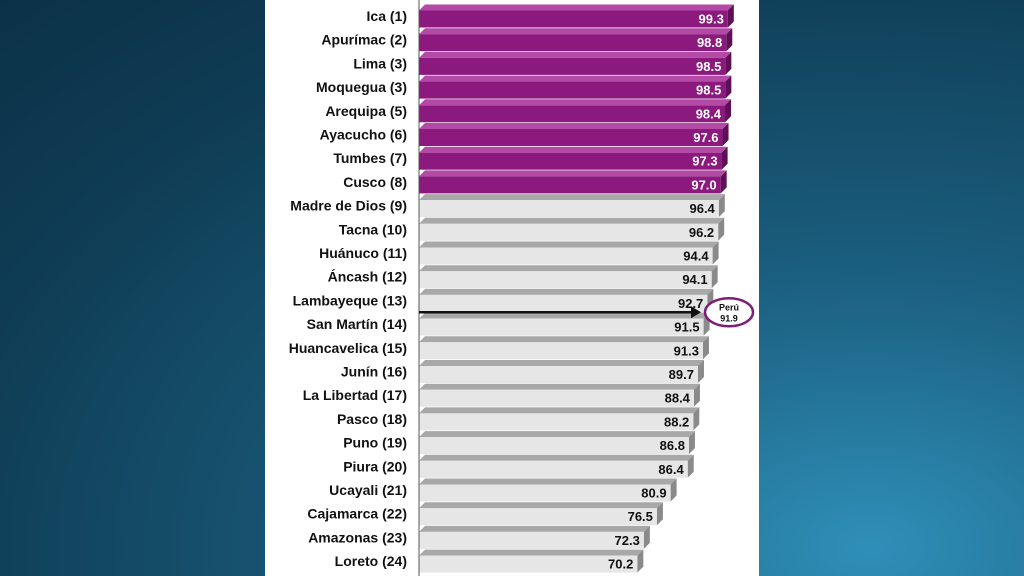  I want to click on category-label: Ucayali (21), so click(368, 490).